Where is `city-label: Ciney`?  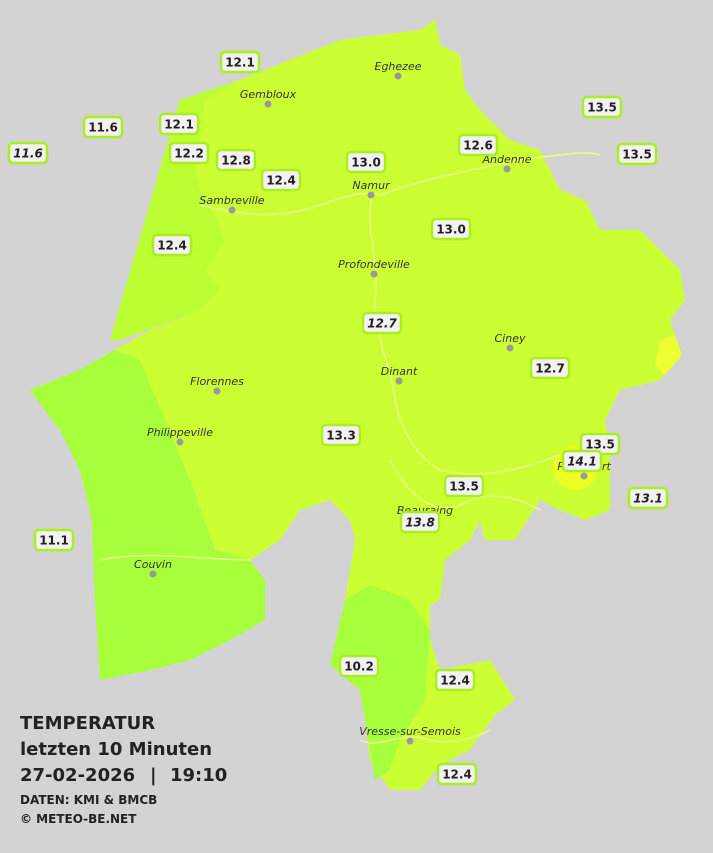
city-label: Ciney is located at coordinates (510, 338).